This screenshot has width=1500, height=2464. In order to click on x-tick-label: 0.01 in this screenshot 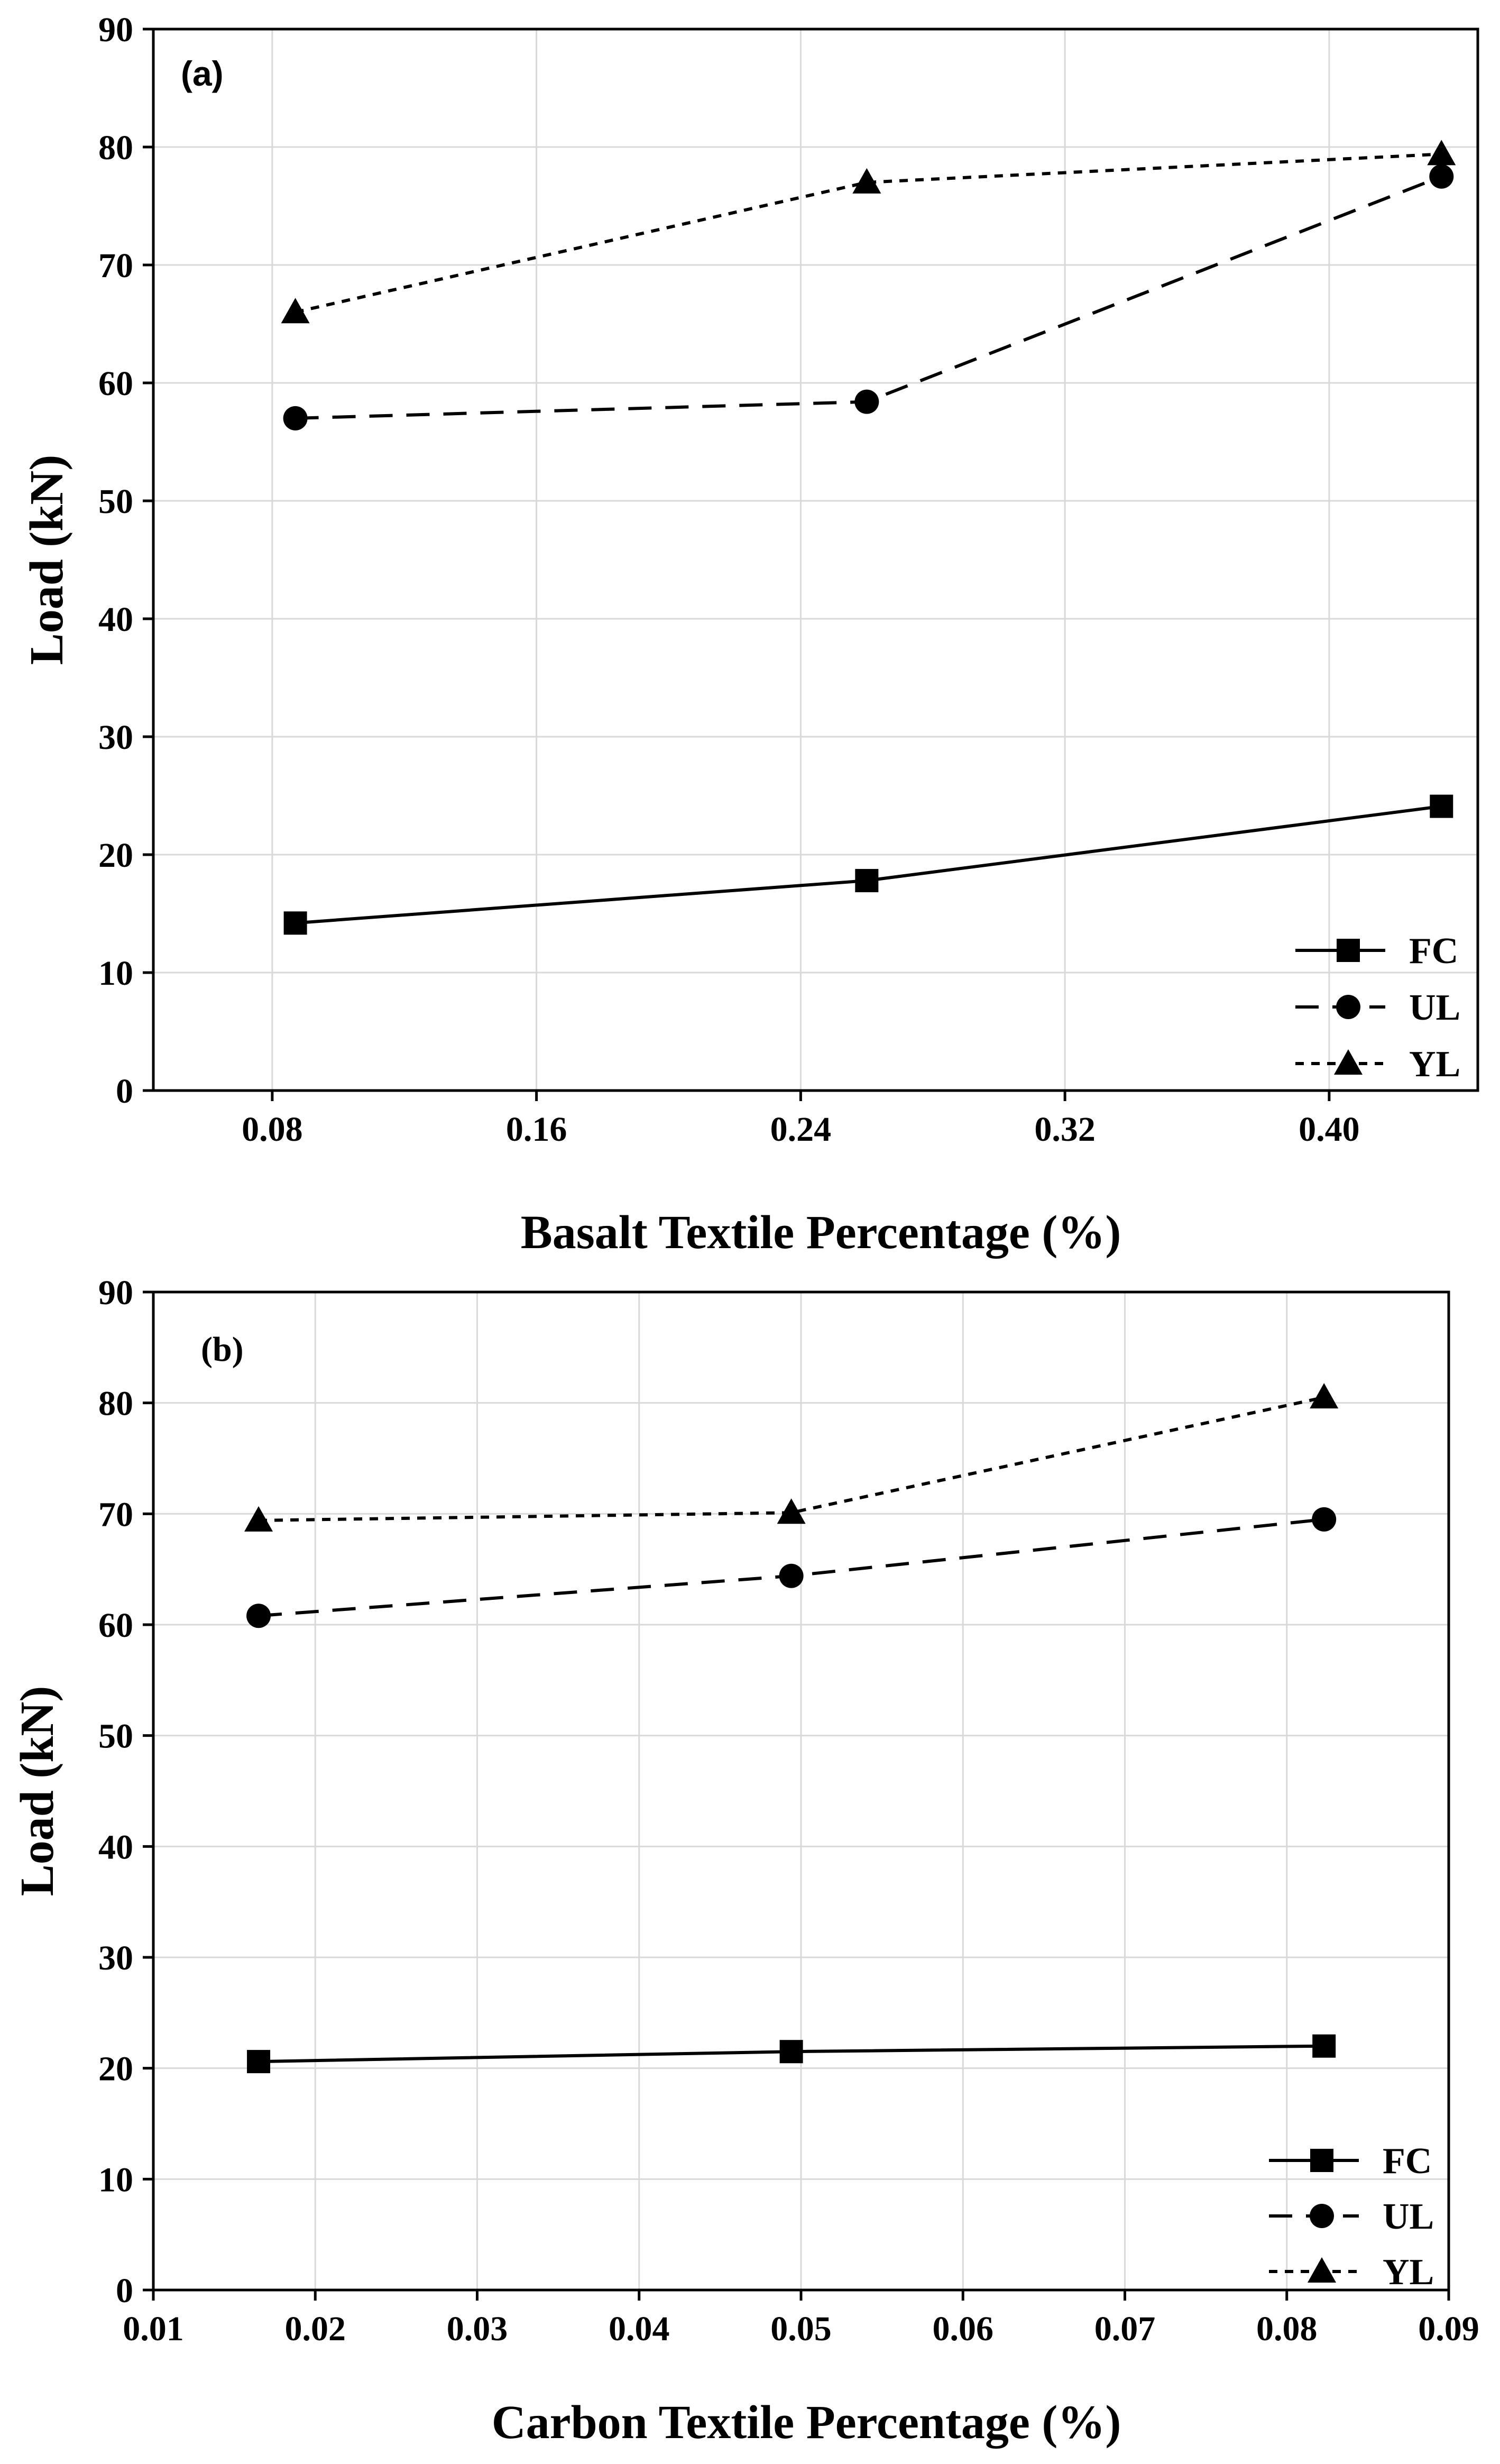, I will do `click(153, 2329)`.